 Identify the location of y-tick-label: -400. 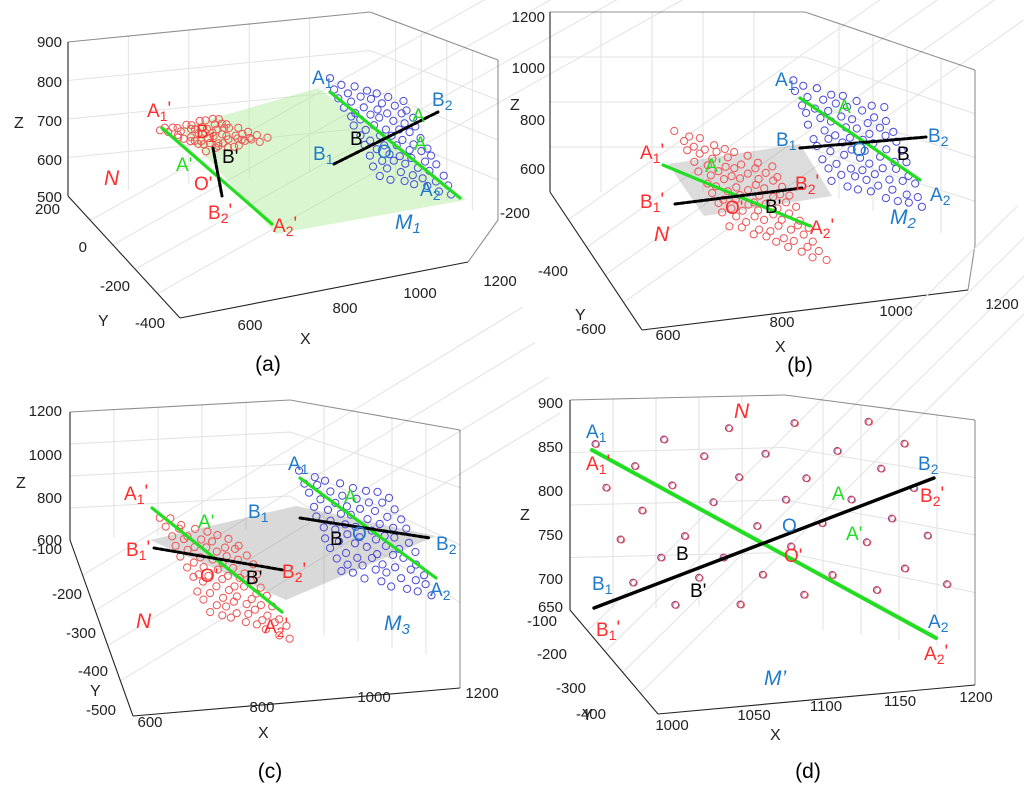
(553, 271).